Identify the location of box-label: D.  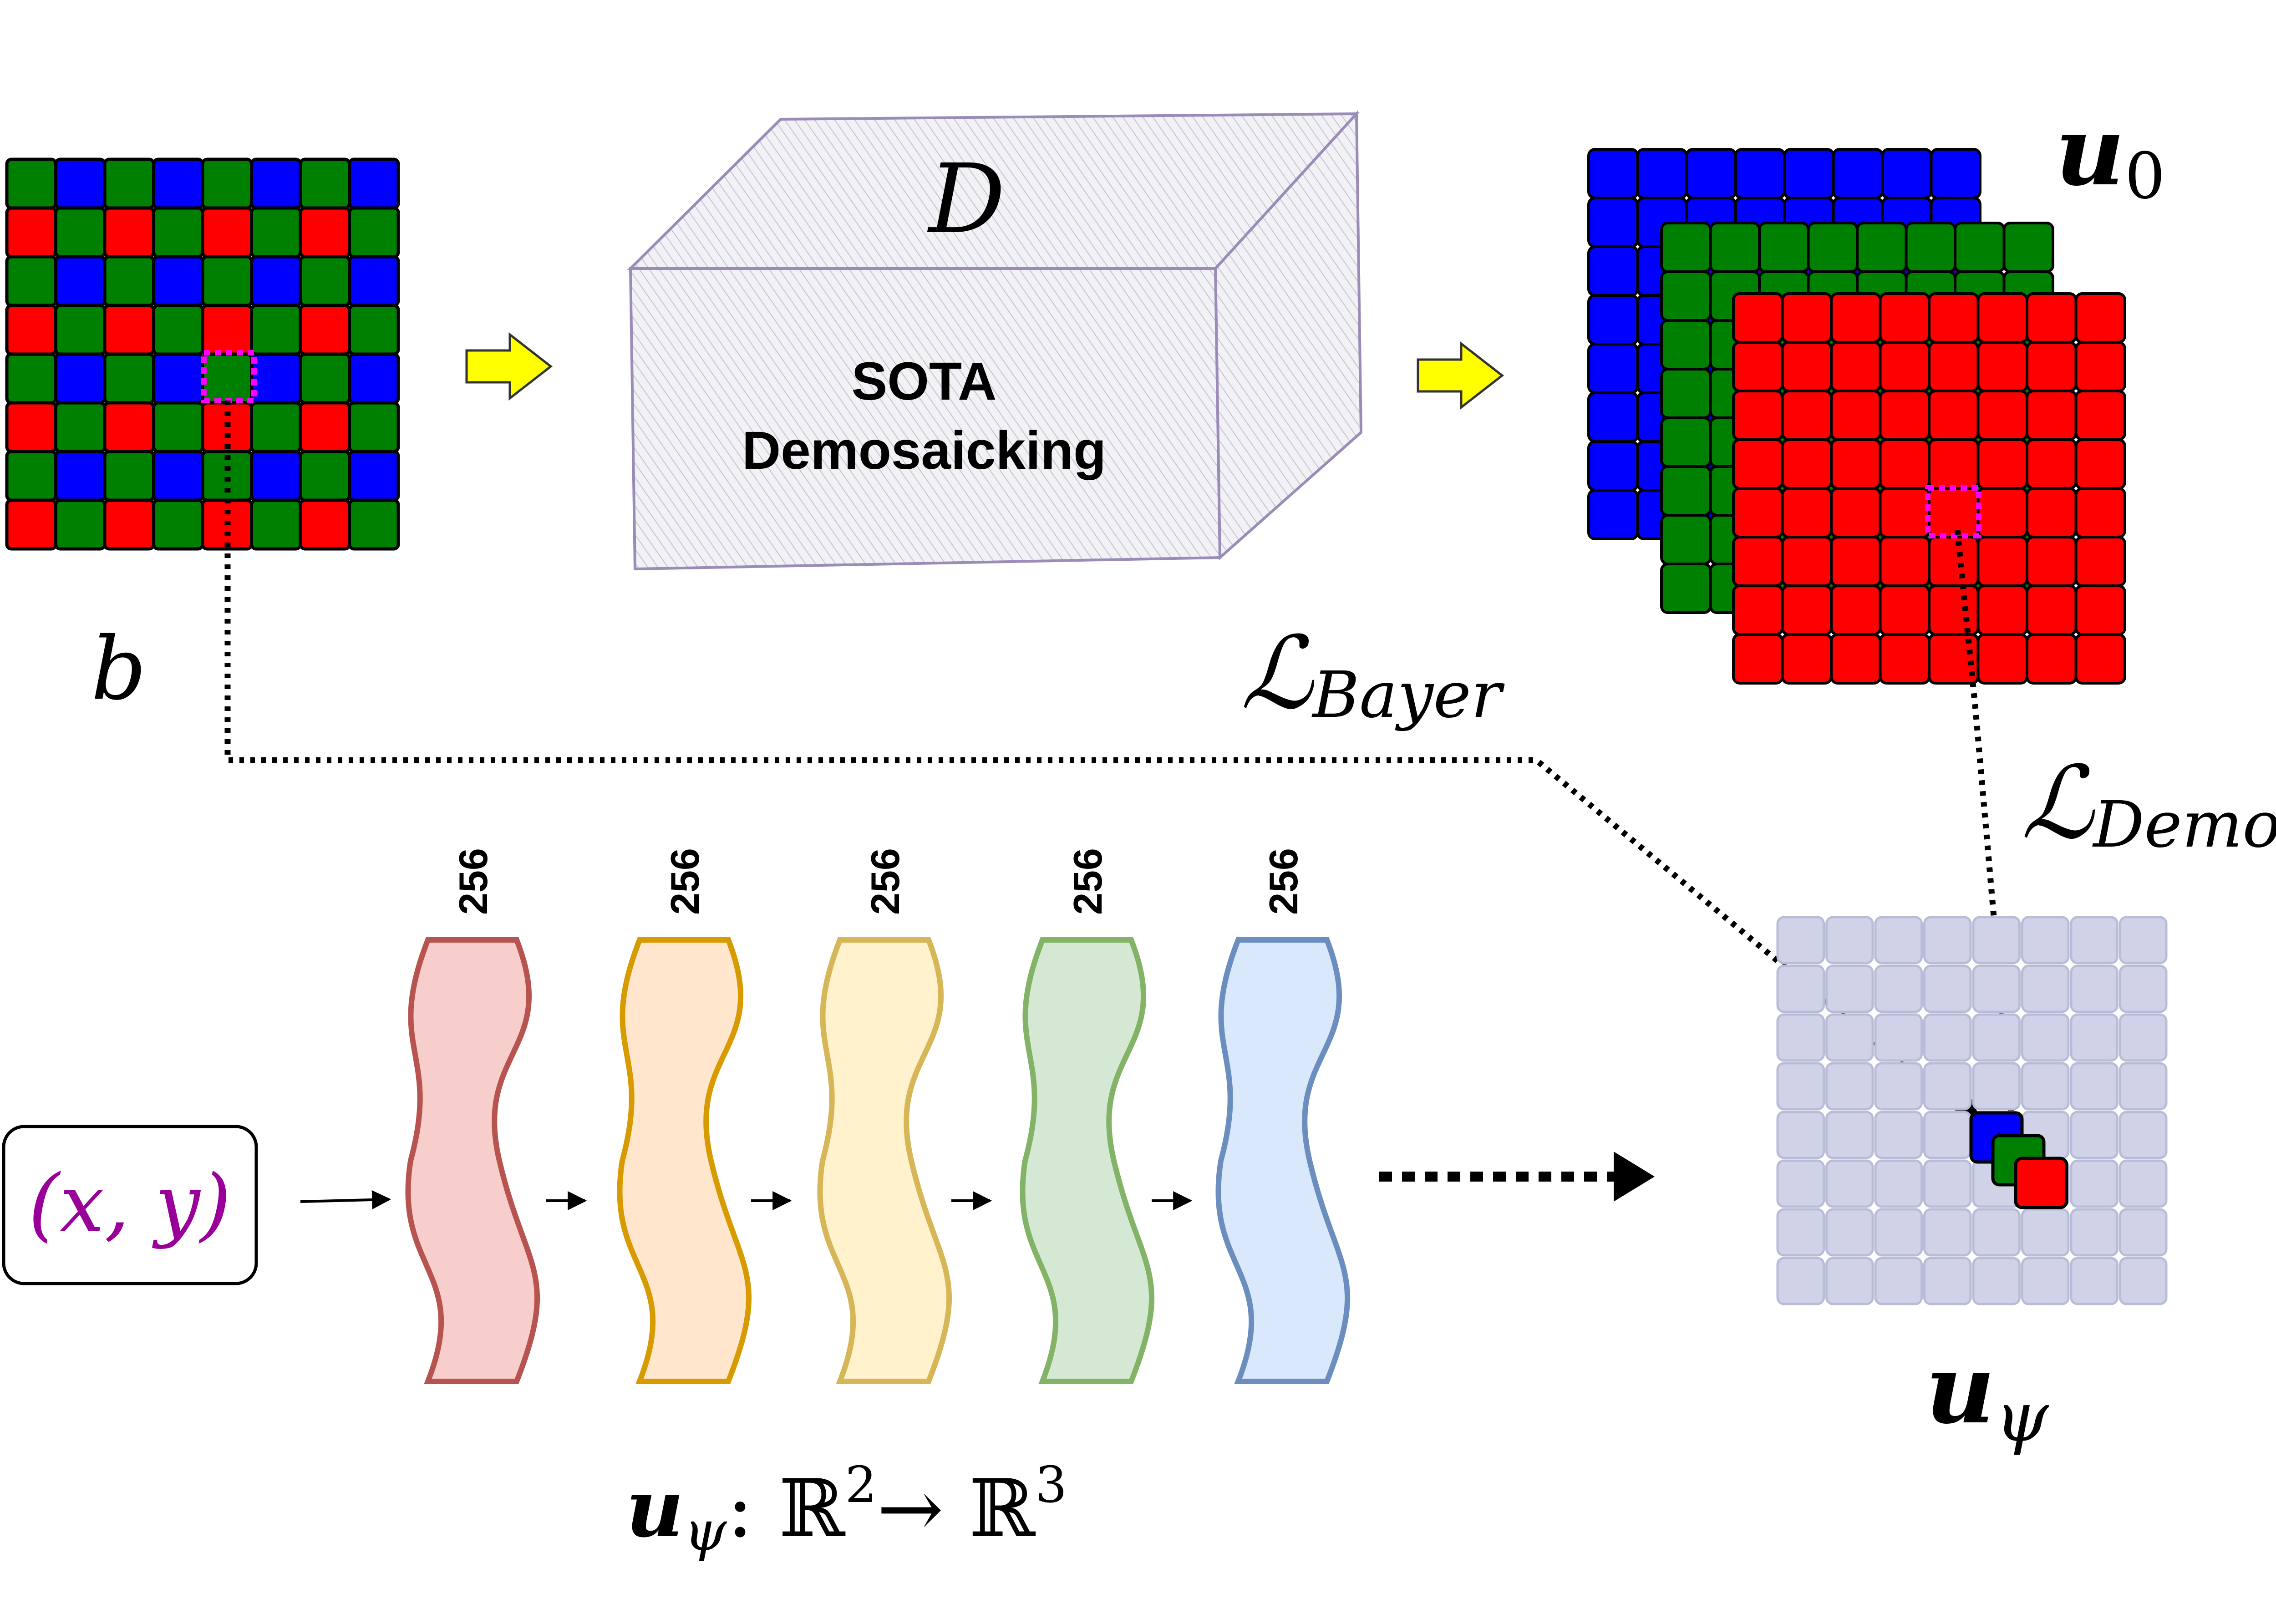
(966, 199).